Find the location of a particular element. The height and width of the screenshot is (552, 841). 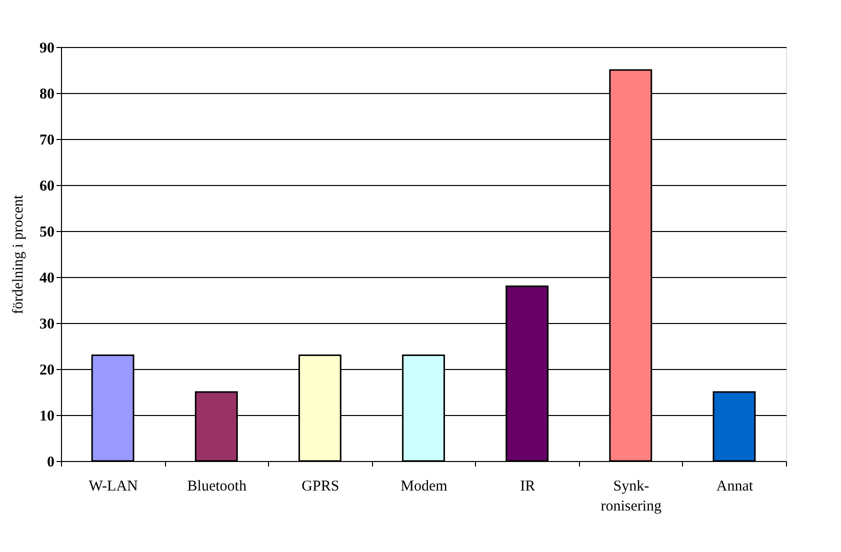

x-tick-label: Annat is located at coordinates (735, 486).